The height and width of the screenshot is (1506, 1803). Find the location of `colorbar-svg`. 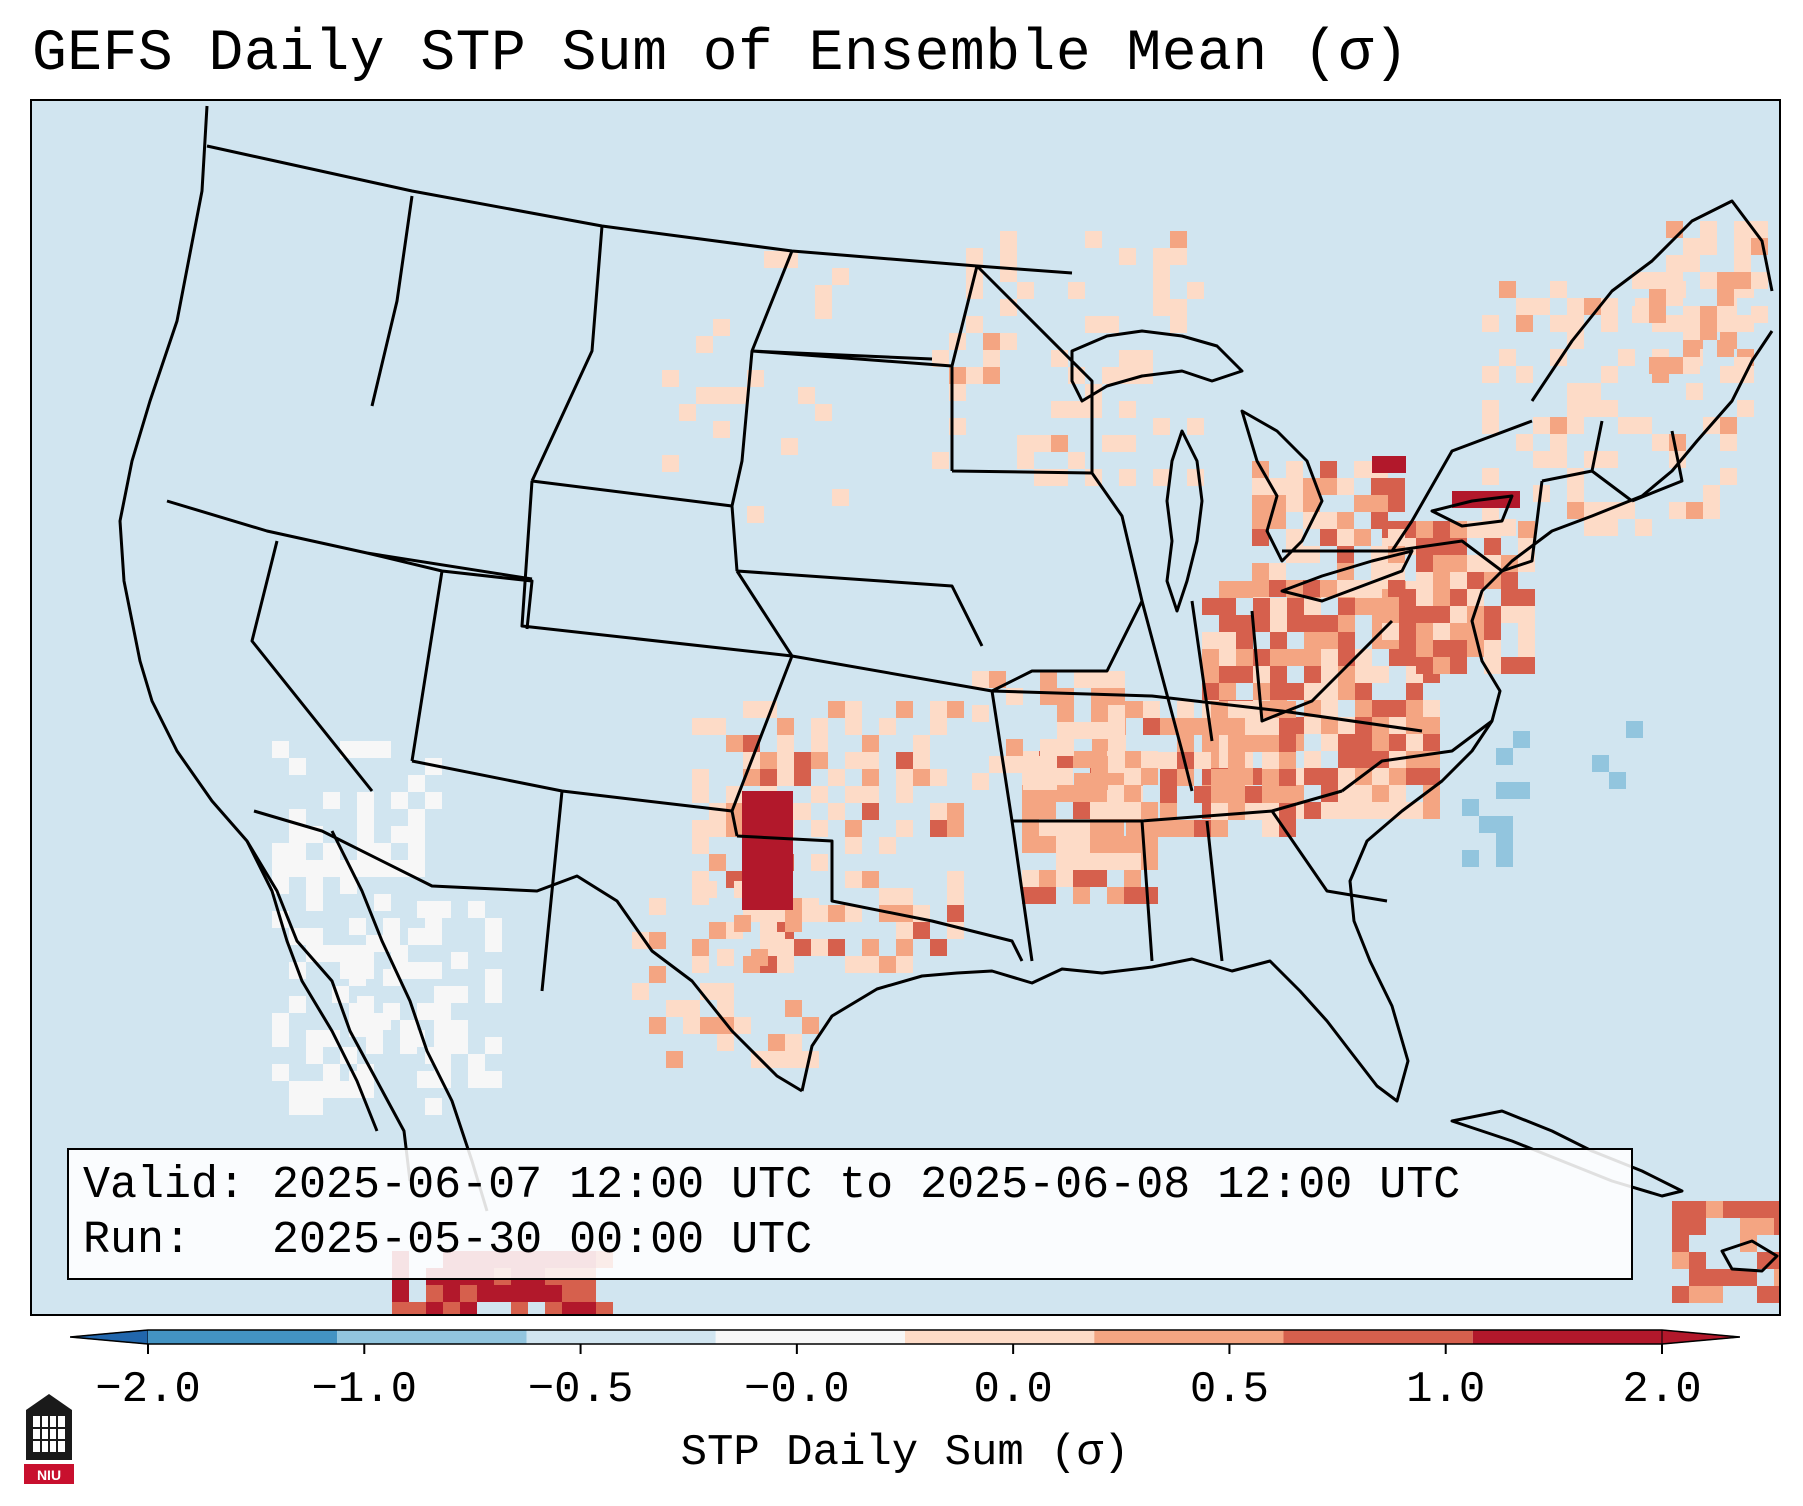

colorbar-svg is located at coordinates (905, 1341).